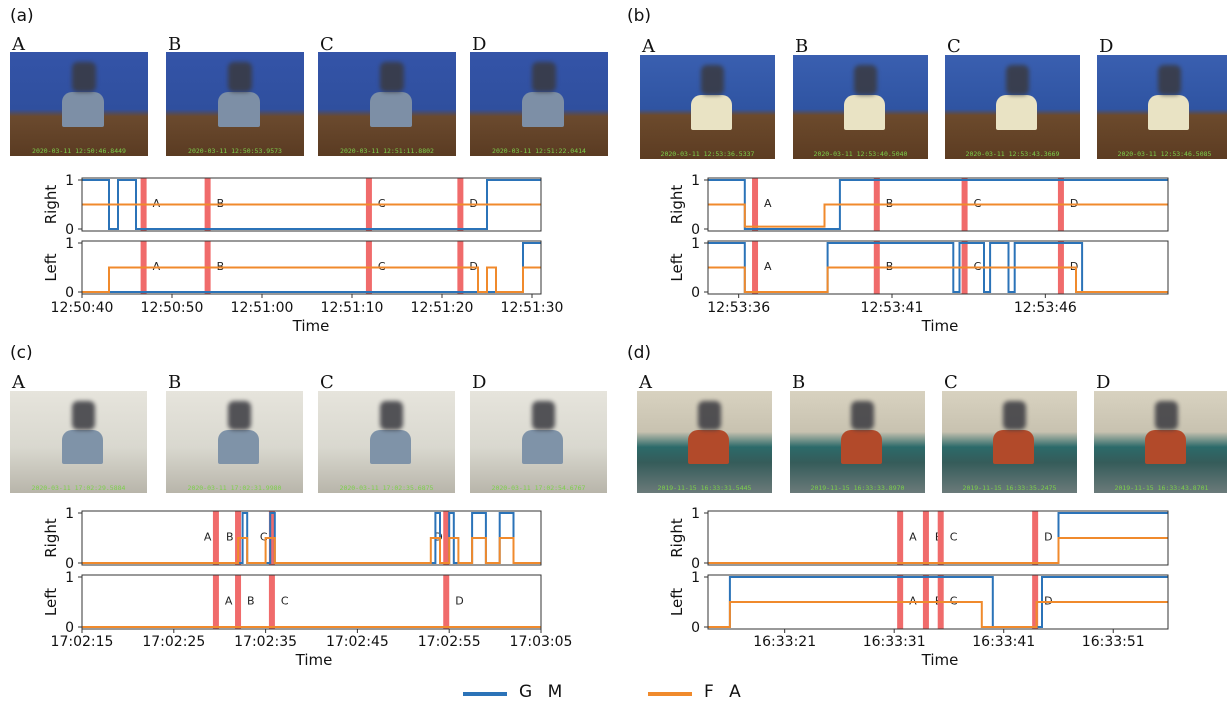  Describe the element at coordinates (628, 693) in the screenshot. I see `legend: G M F A` at that location.